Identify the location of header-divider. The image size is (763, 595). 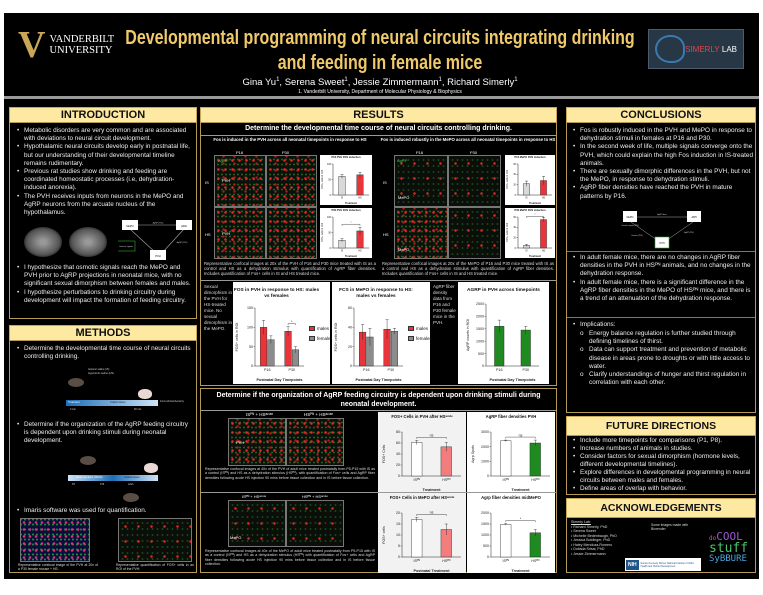
(381, 97).